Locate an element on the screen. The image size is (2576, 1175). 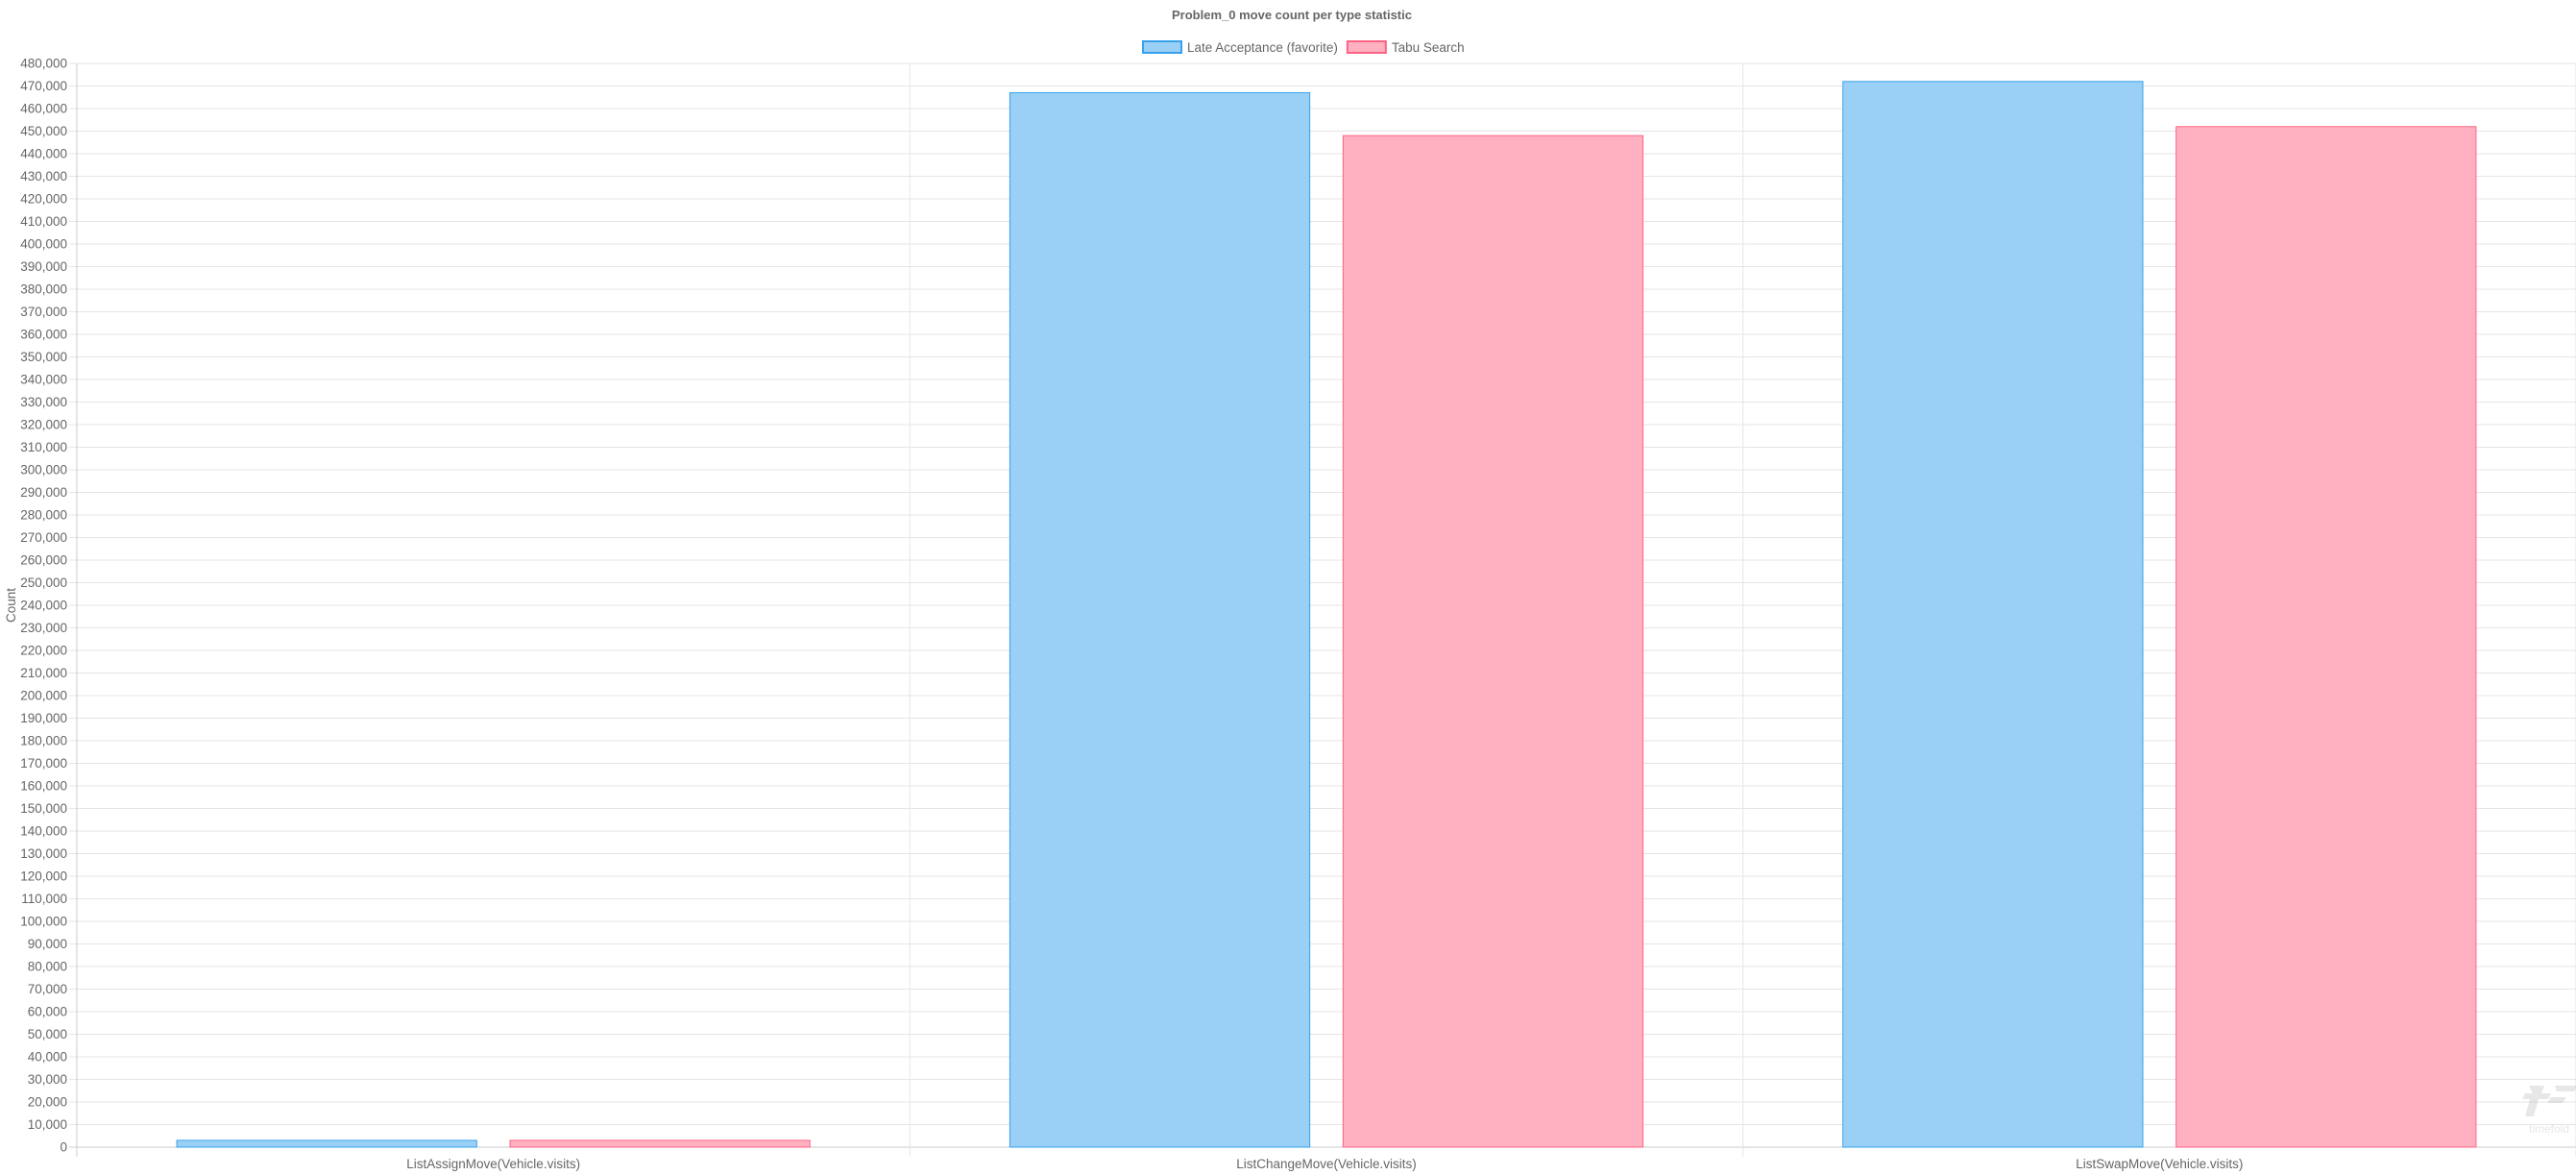
y-tick-label: 100,000 is located at coordinates (43, 922).